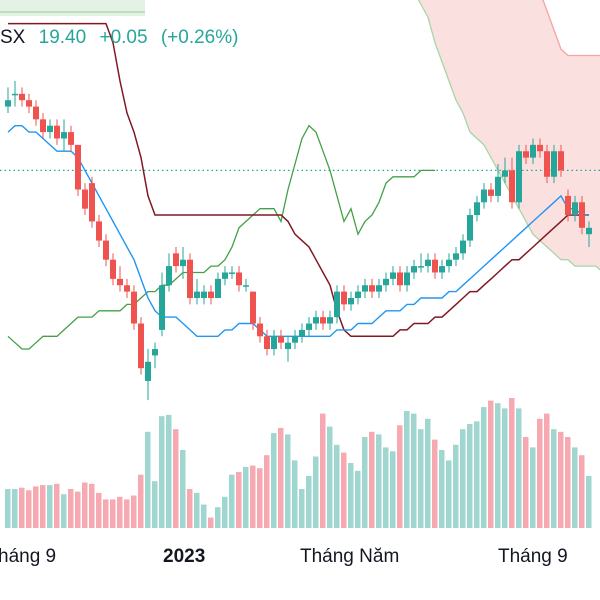  Describe the element at coordinates (123, 37) in the screenshot. I see `ticker-change: +0.05` at that location.